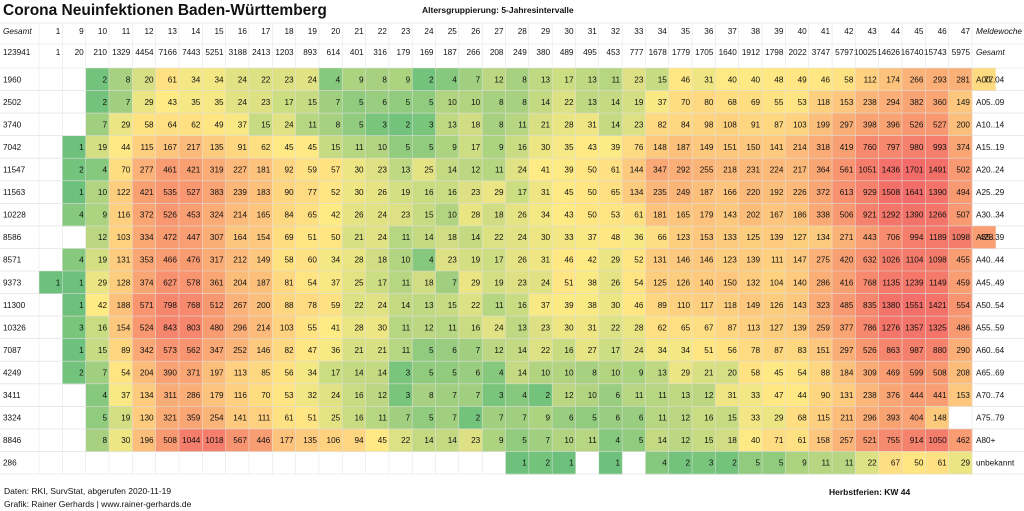  I want to click on cell-value: 90, so click(289, 192).